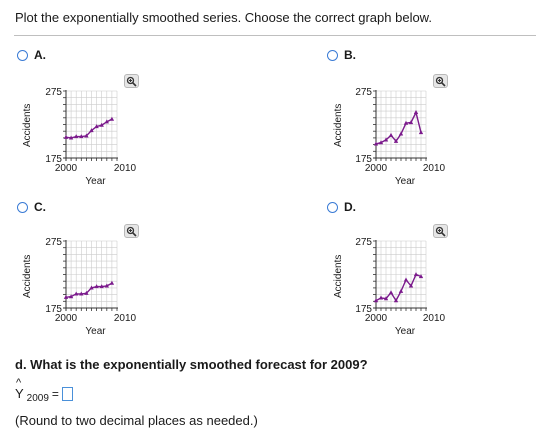 This screenshot has width=550, height=436. Describe the element at coordinates (67, 394) in the screenshot. I see `forecast-answer-input` at that location.